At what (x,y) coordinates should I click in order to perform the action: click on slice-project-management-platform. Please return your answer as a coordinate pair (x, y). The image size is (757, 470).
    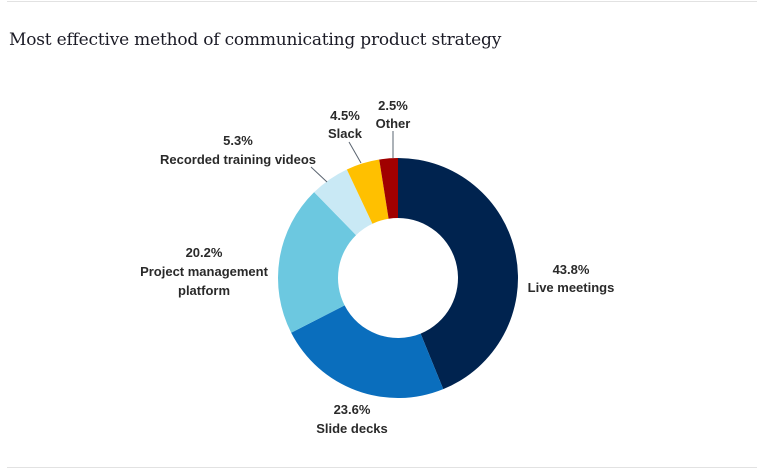
    Looking at the image, I should click on (317, 262).